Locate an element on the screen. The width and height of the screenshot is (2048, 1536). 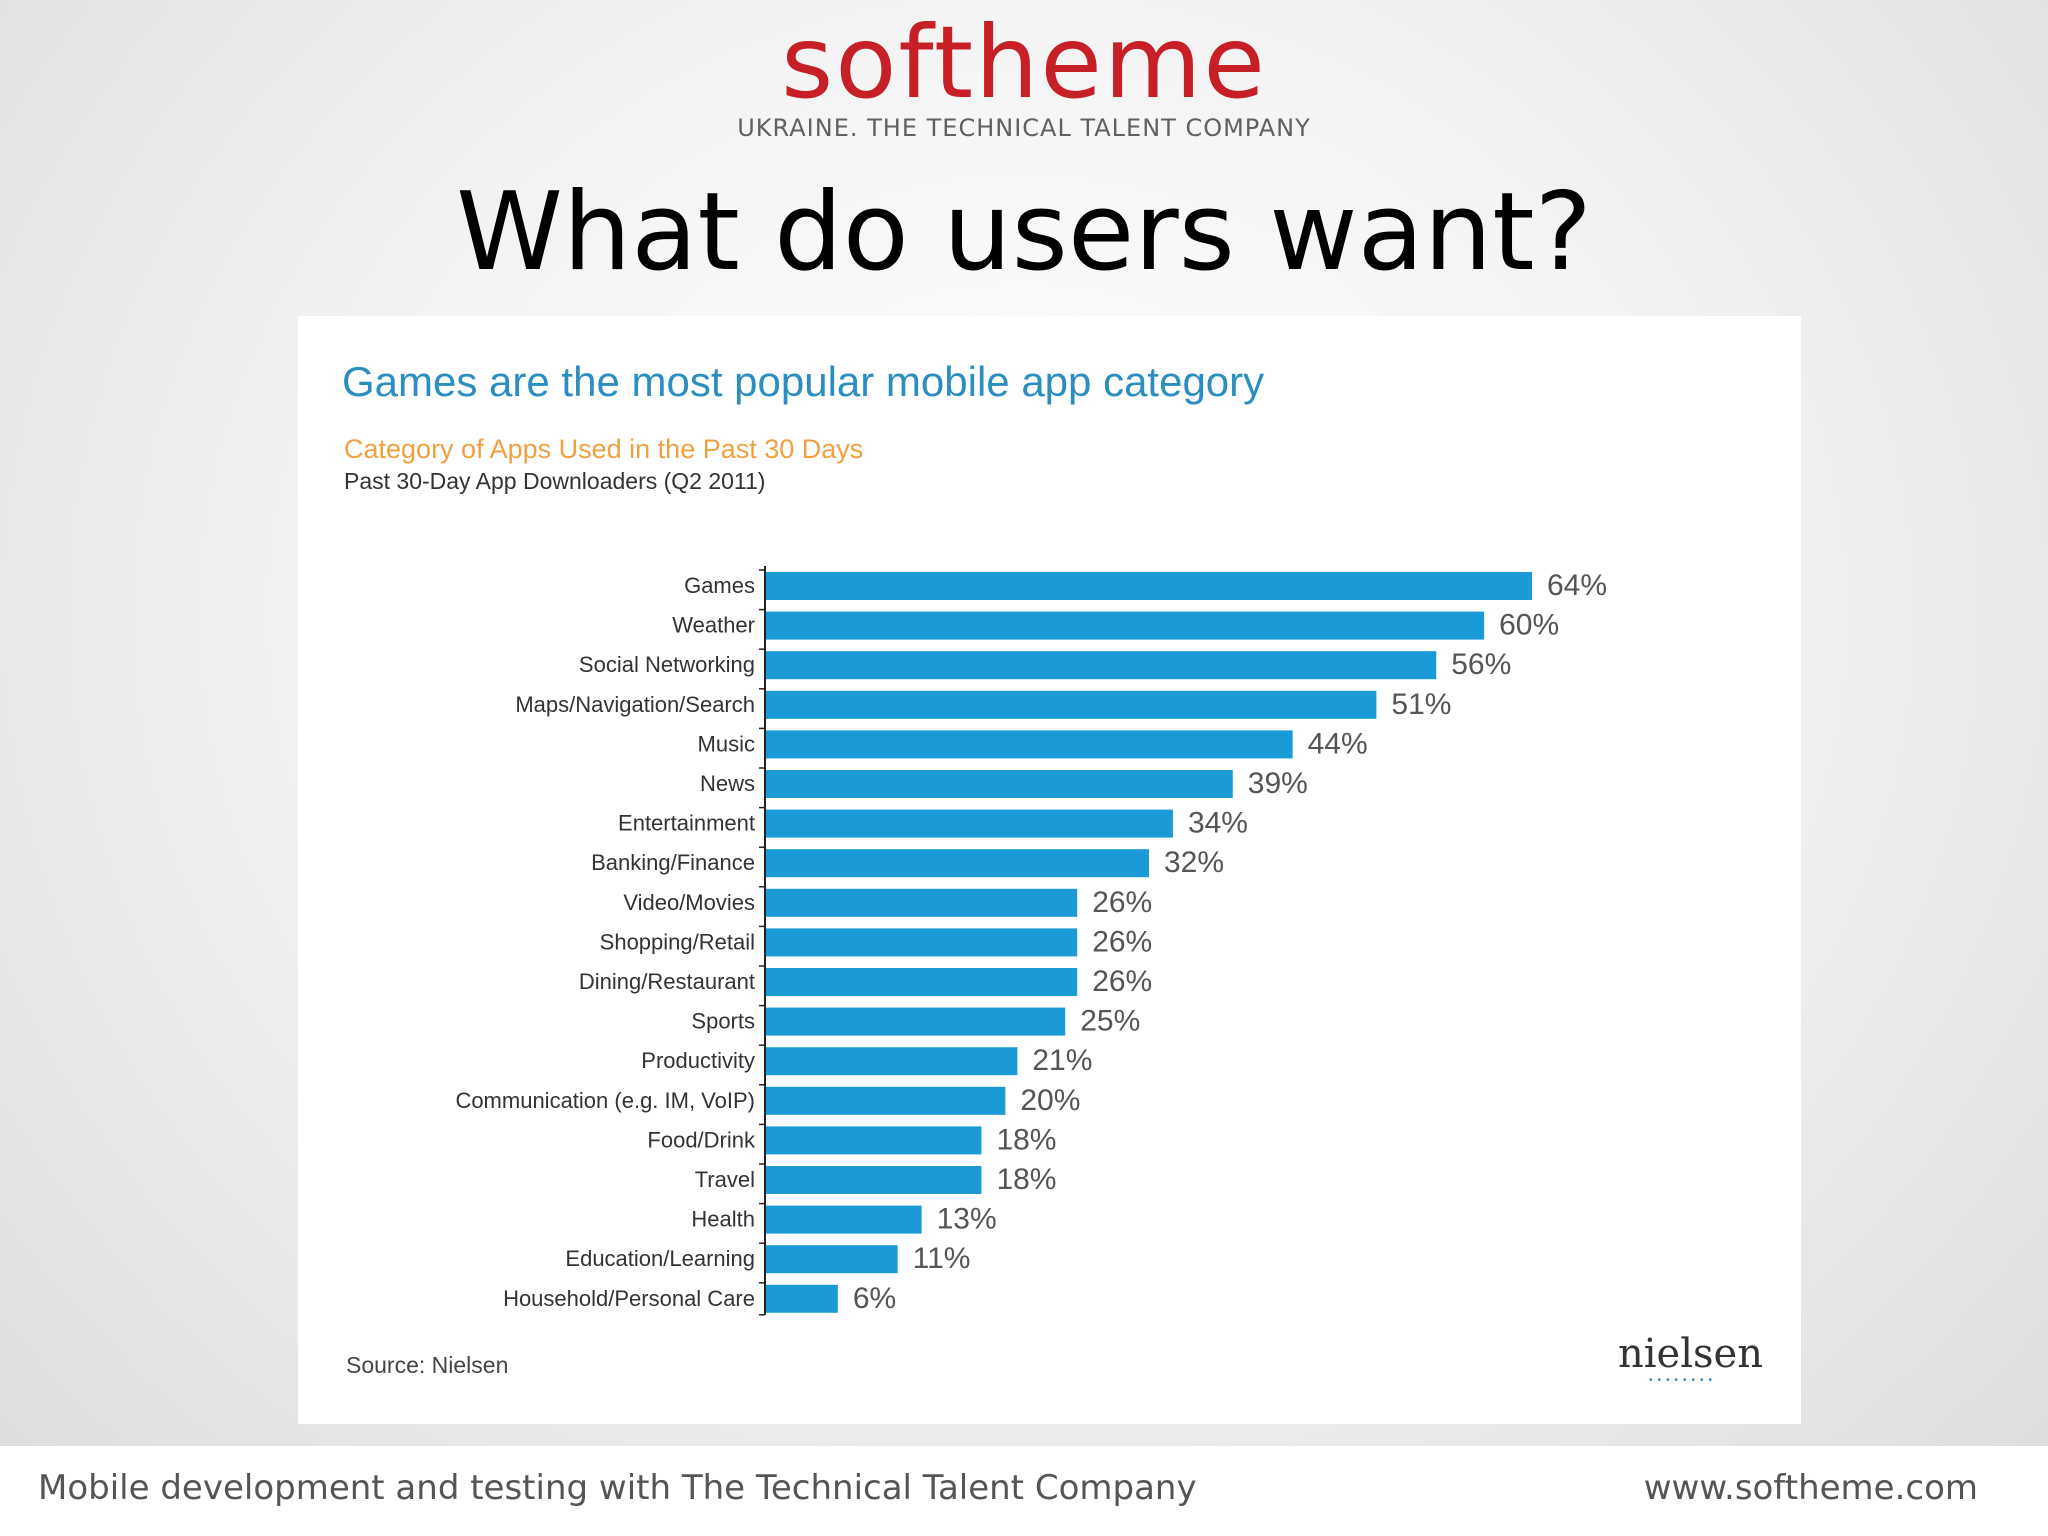
category-label: News is located at coordinates (727, 783).